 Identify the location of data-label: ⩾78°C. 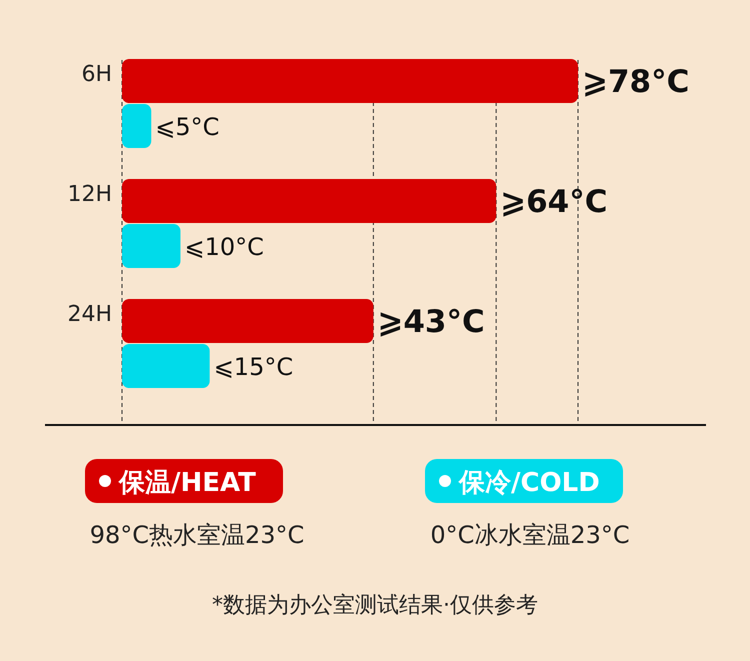
(636, 82).